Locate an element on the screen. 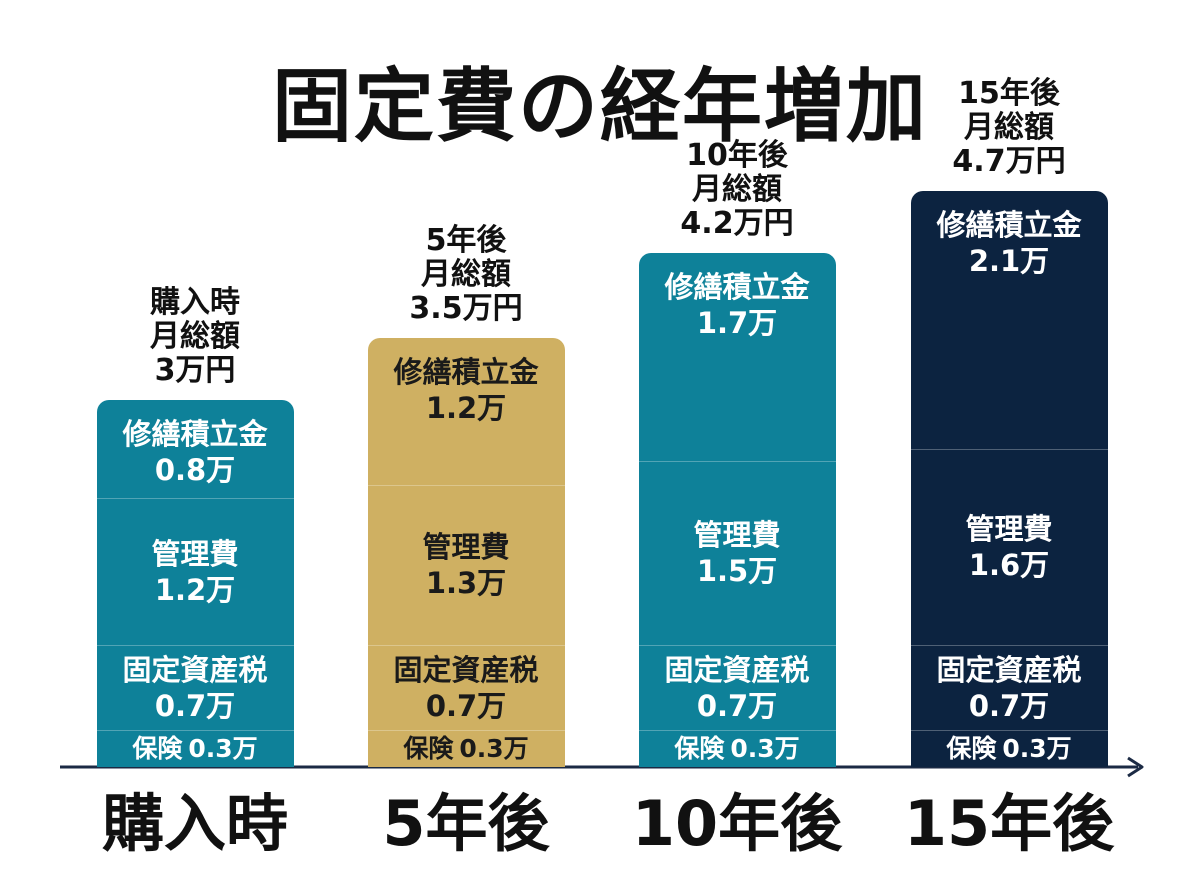  total-label-line: 4.2万円 is located at coordinates (737, 223).